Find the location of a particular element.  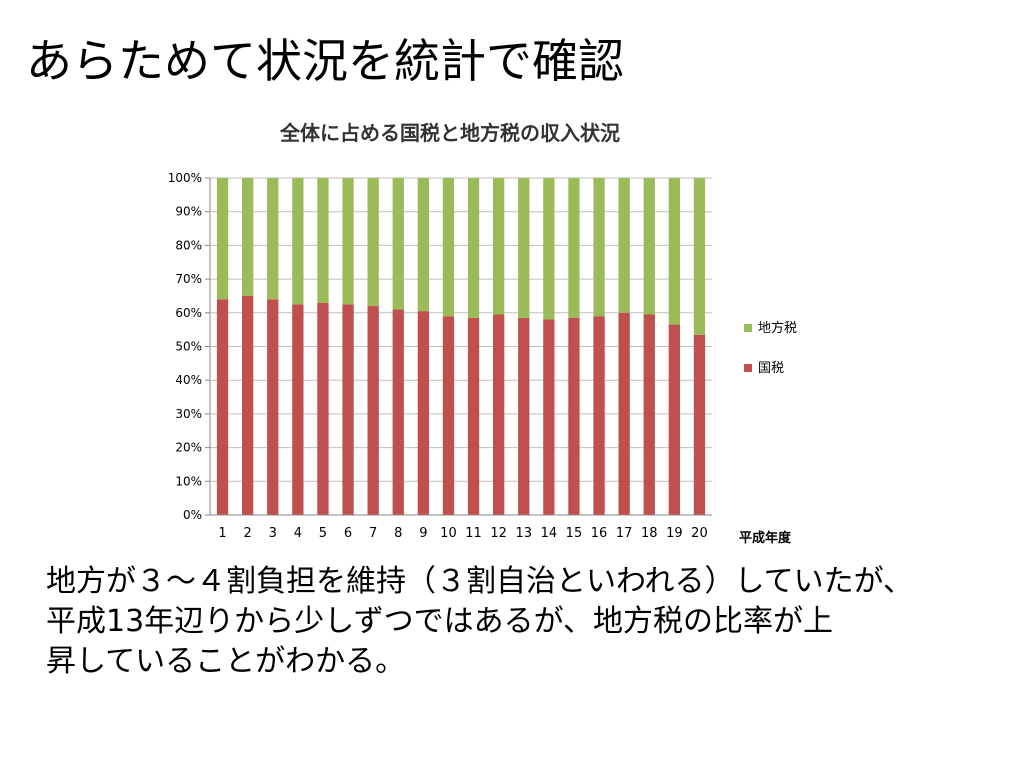

x-tick-label: 16 is located at coordinates (599, 533).